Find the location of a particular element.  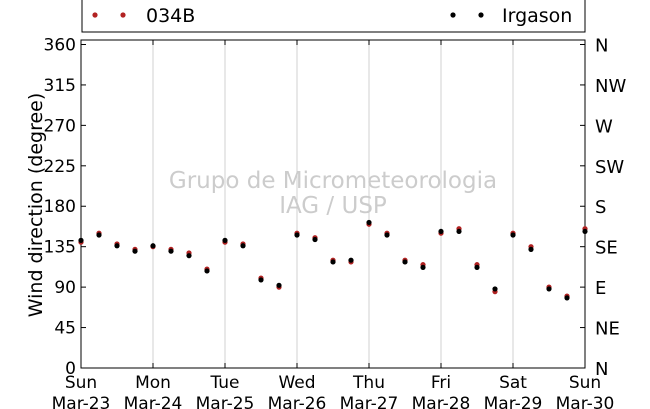

legend-label-034b: 034B is located at coordinates (170, 16).